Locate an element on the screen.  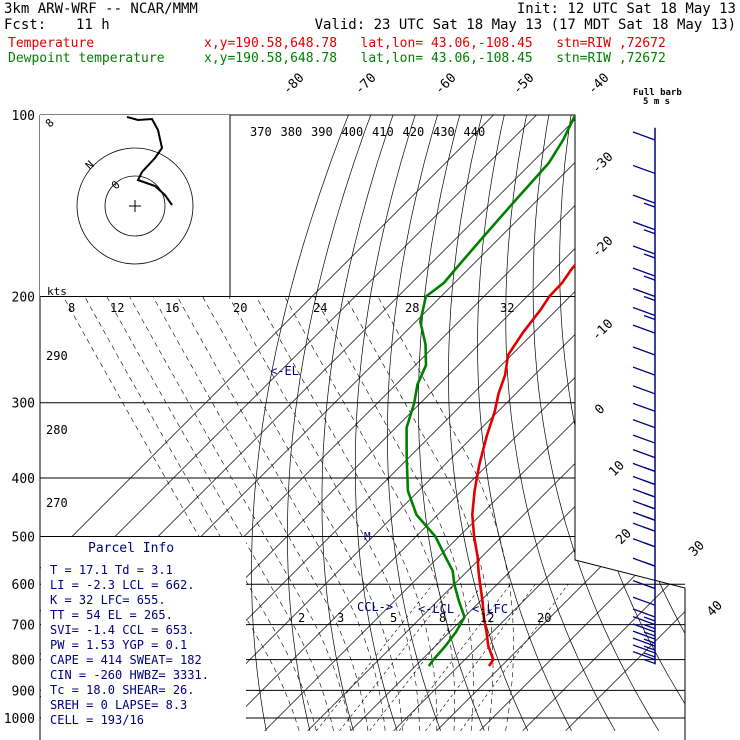
parcel-info-row: SREH = 0 LAPSE= 8.3 is located at coordinates (118, 705).